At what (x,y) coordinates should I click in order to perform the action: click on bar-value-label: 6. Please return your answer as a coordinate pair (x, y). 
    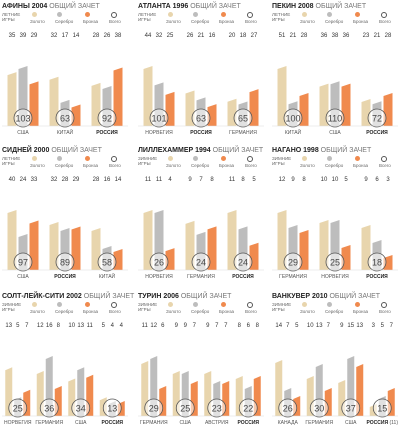
    Looking at the image, I should click on (377, 180).